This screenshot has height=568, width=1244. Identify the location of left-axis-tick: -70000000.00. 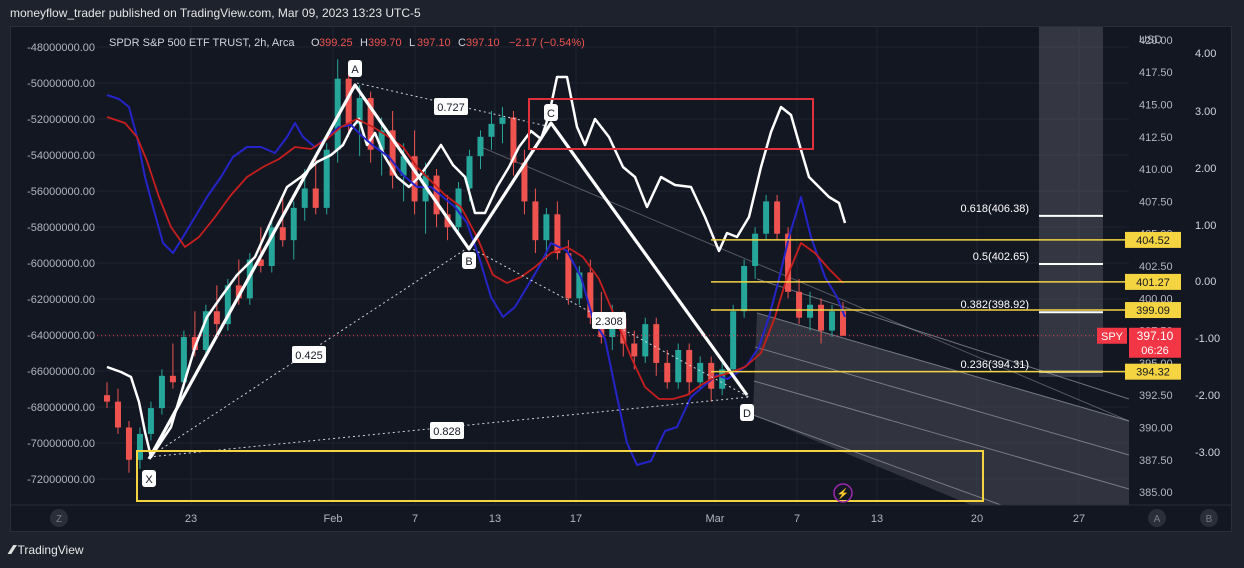
(61, 444).